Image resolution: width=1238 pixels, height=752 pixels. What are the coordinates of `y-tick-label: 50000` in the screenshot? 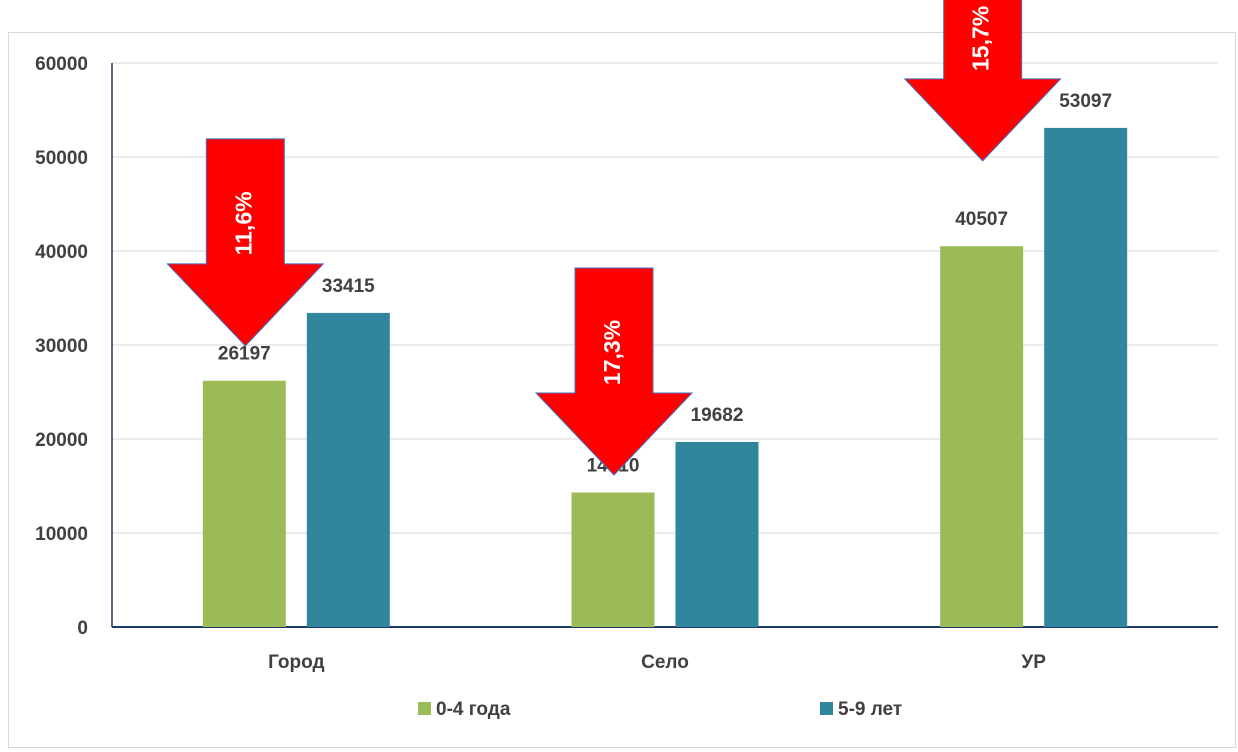 It's located at (61, 158).